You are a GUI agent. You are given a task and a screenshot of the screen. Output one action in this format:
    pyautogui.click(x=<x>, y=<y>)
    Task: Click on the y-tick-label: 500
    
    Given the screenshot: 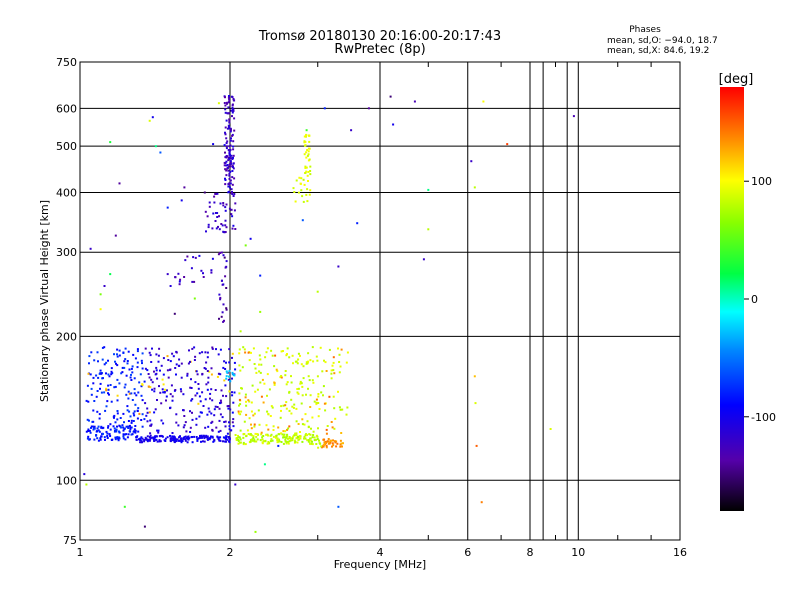 What is the action you would take?
    pyautogui.click(x=66, y=146)
    